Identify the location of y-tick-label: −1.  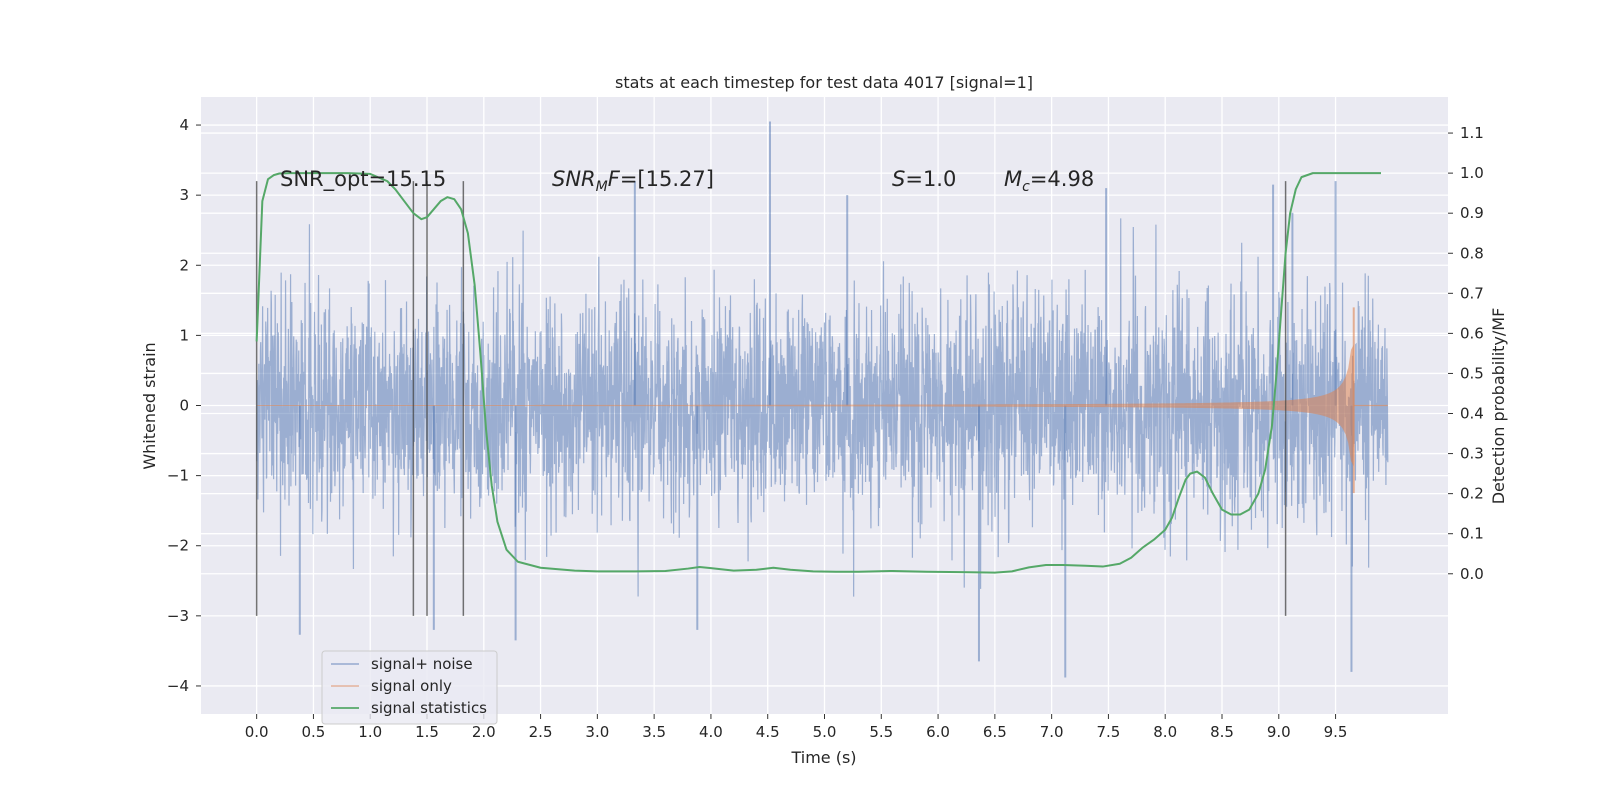
(178, 476).